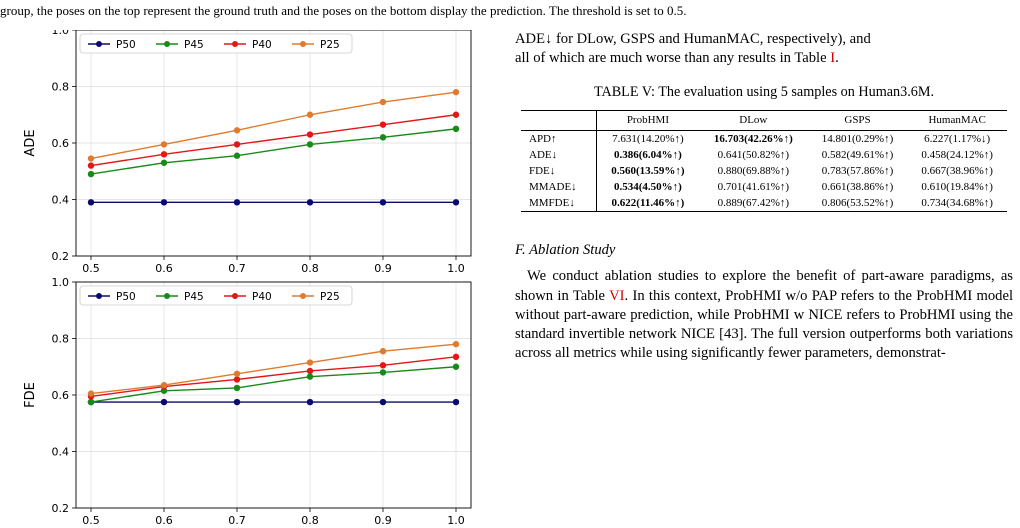 The height and width of the screenshot is (528, 1020). What do you see at coordinates (559, 171) in the screenshot?
I see `table-row-label: FDE↓` at bounding box center [559, 171].